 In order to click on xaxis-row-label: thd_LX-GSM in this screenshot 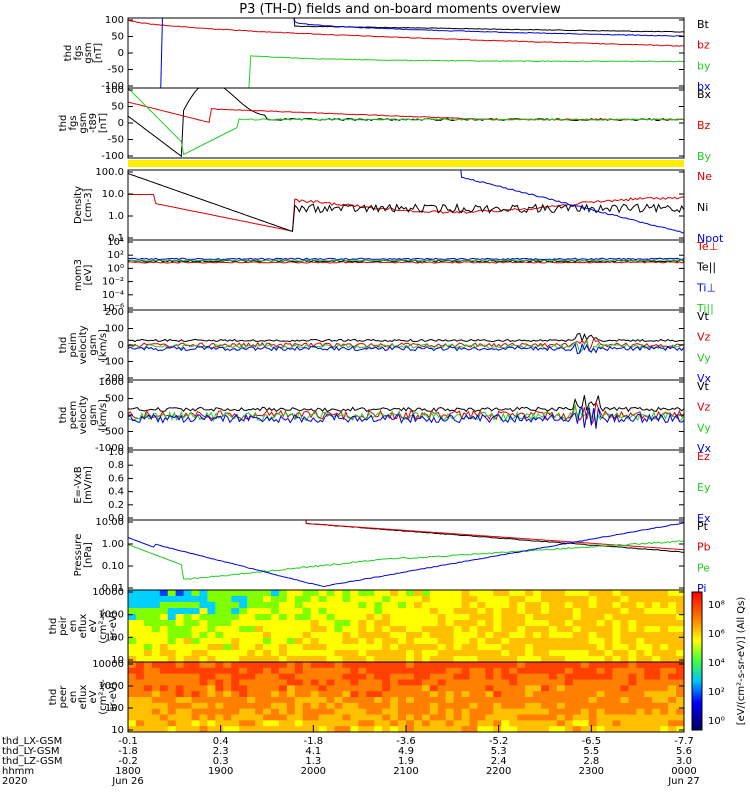, I will do `click(32, 741)`.